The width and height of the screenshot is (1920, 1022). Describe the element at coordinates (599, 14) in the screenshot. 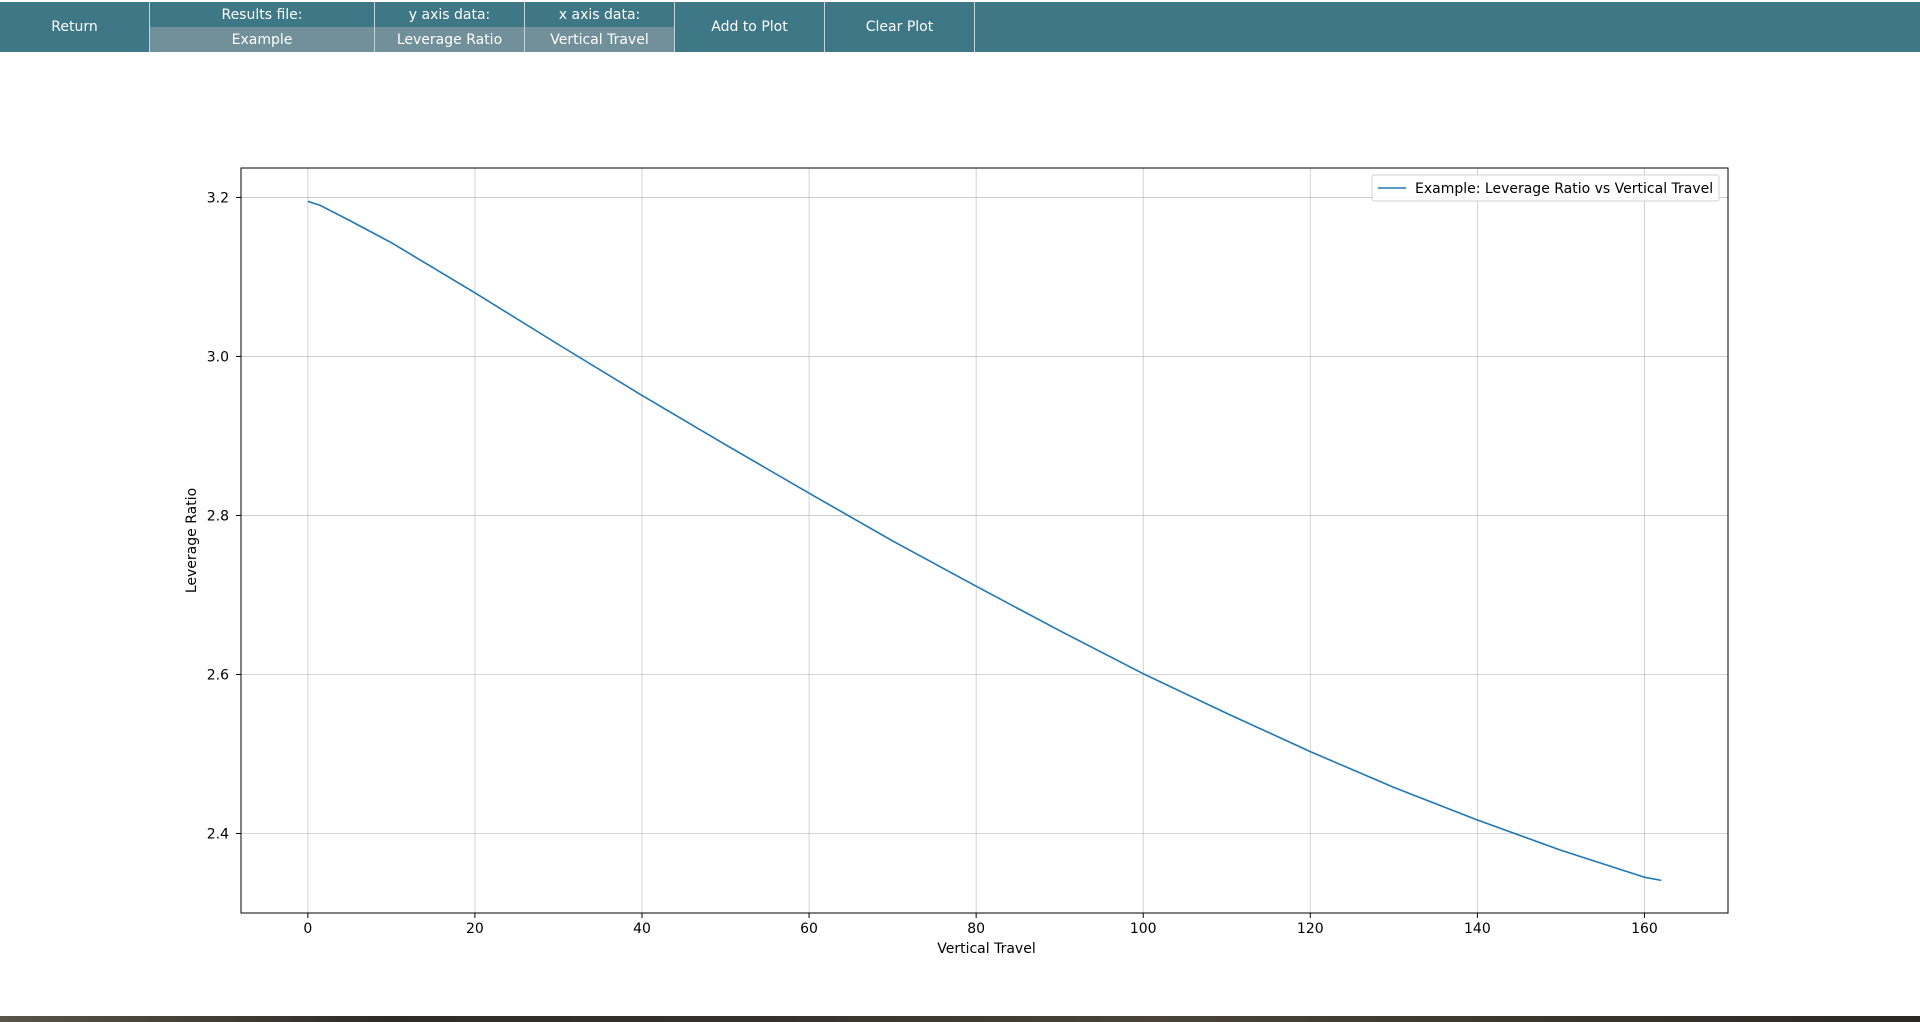

I see `x-axis-label: x axis data:` at that location.